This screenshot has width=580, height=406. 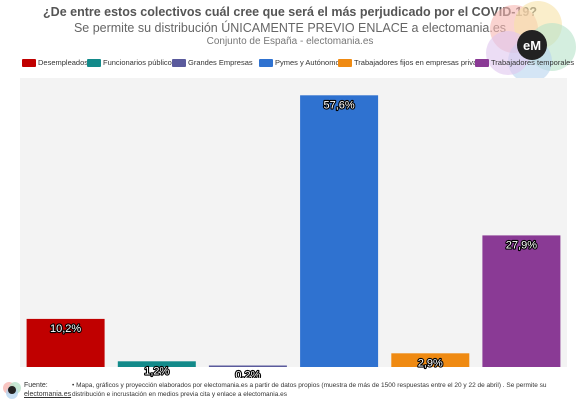 I want to click on legend-label: Trabajadores fijos en empresas privadas, so click(x=422, y=62).